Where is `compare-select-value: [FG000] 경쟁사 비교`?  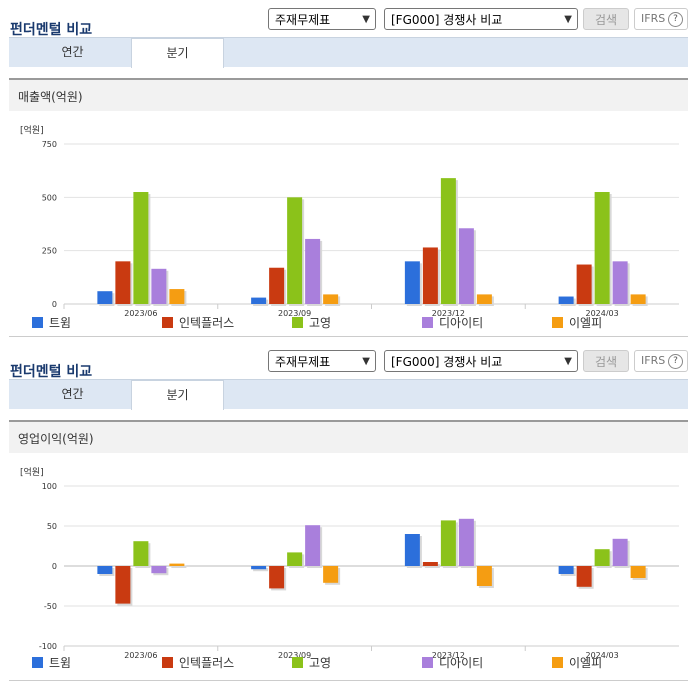
compare-select-value: [FG000] 경쟁사 비교 is located at coordinates (447, 362).